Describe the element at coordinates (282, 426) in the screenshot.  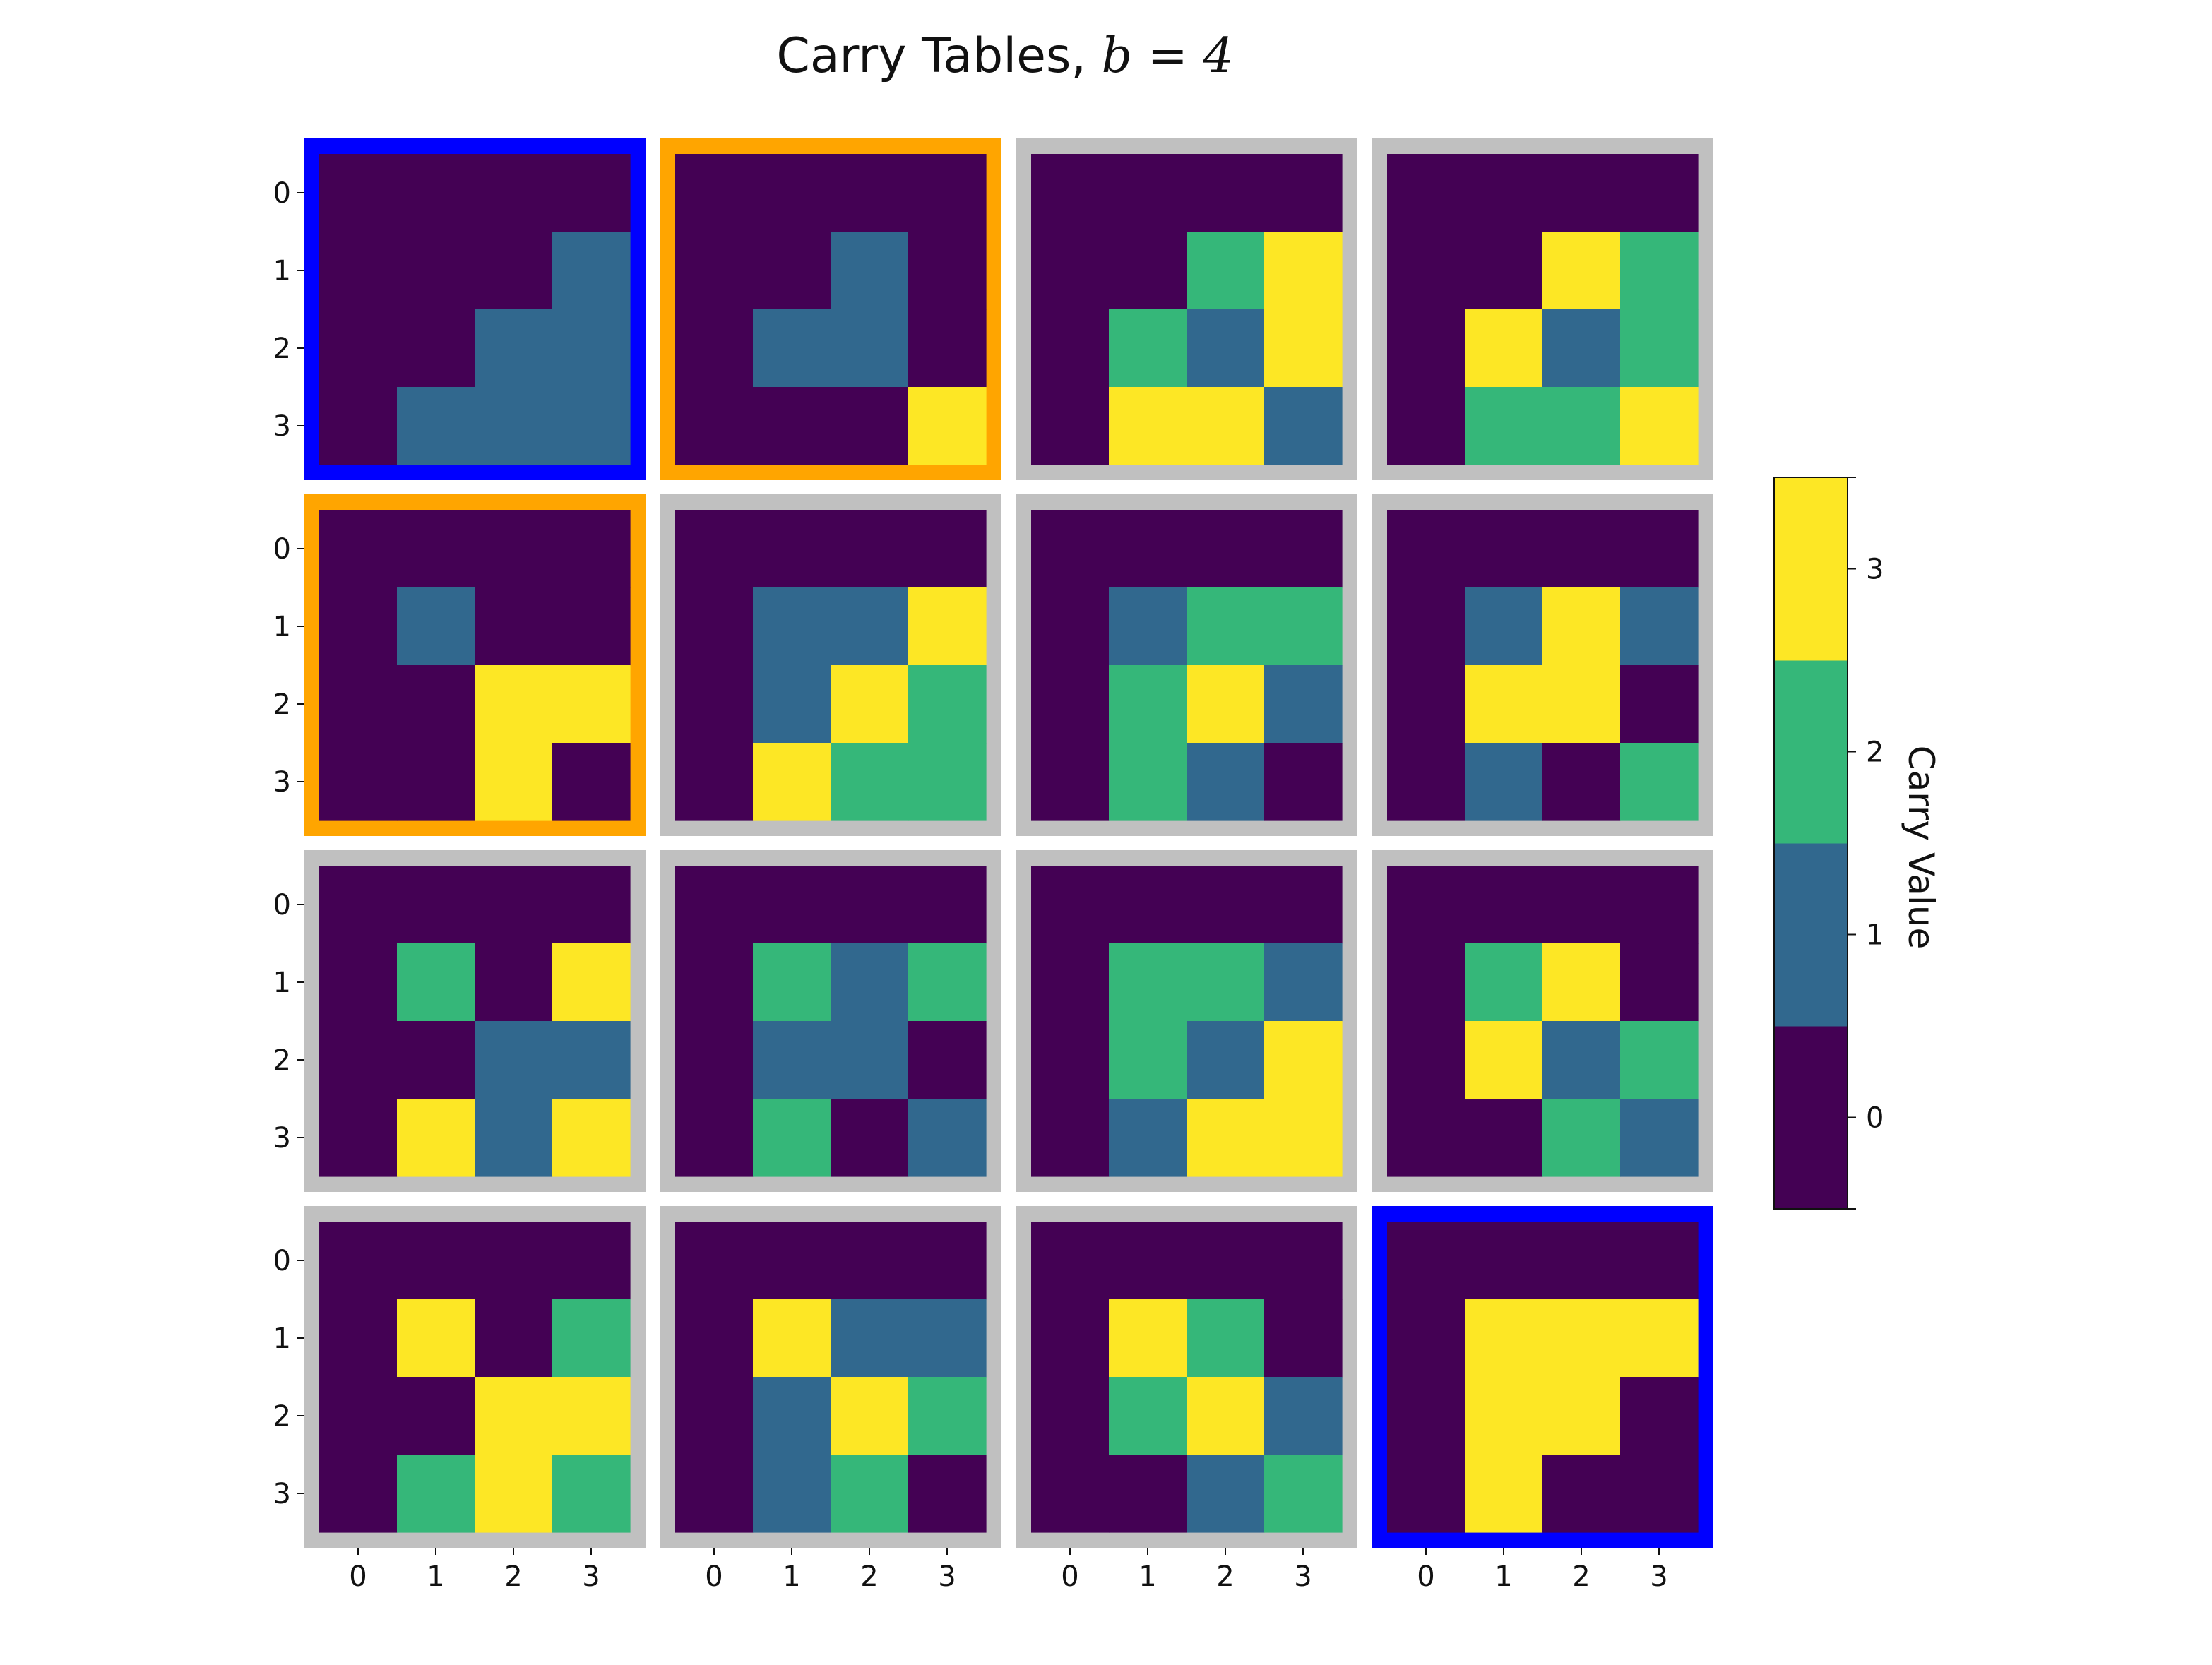
I see `y-tick-label: 3` at that location.